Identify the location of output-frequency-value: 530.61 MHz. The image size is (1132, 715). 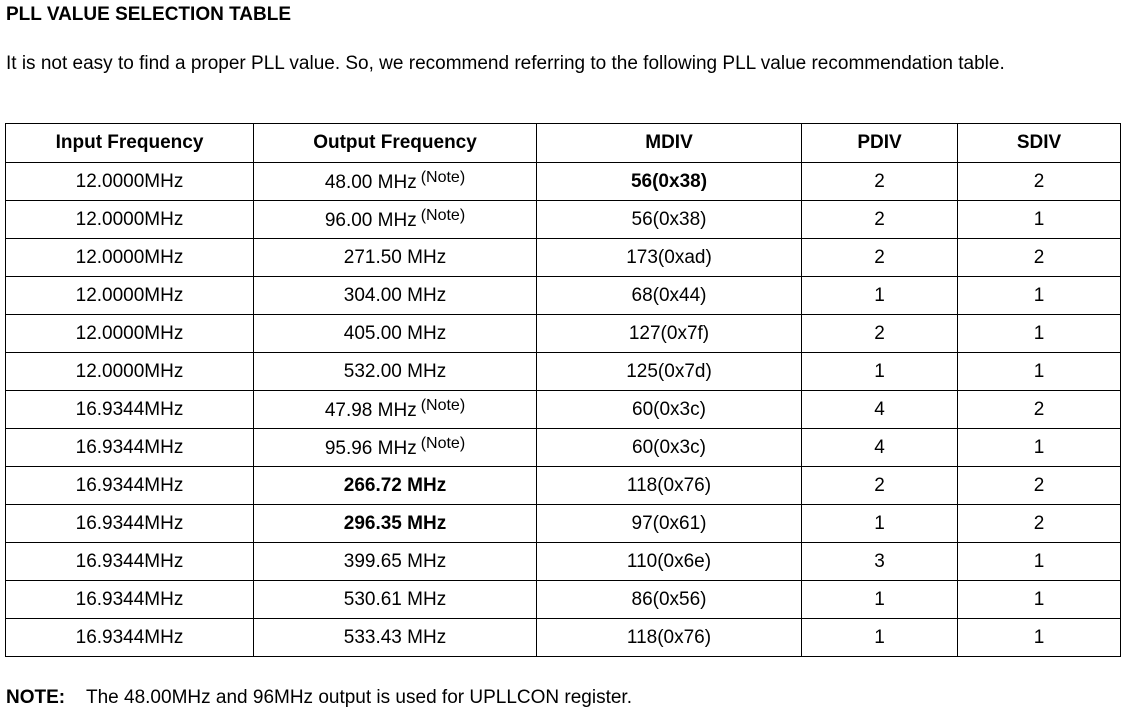
(395, 599).